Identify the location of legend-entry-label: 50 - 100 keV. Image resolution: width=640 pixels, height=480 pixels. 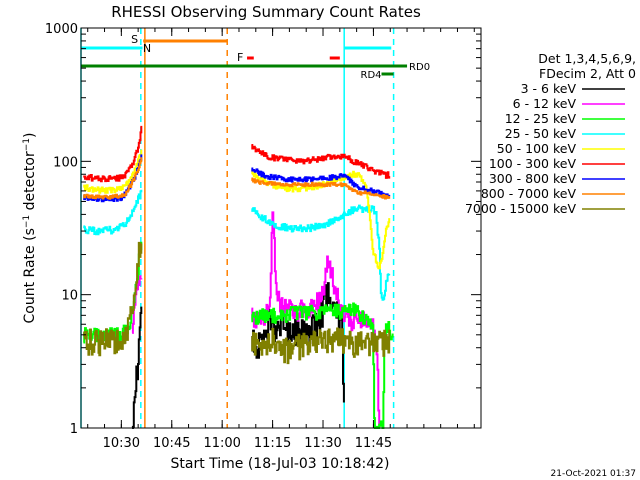
(537, 148).